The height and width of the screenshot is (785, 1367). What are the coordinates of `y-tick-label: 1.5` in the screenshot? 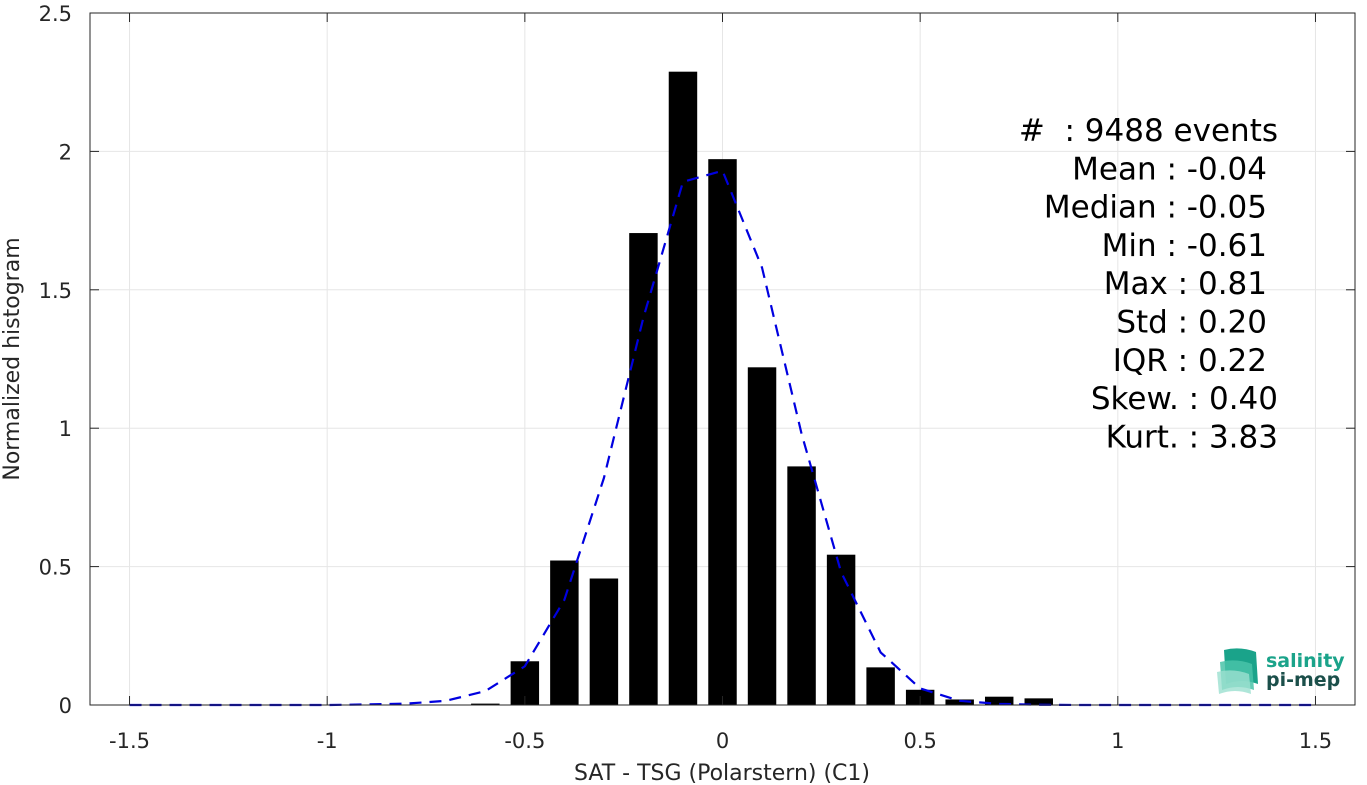 It's located at (55, 291).